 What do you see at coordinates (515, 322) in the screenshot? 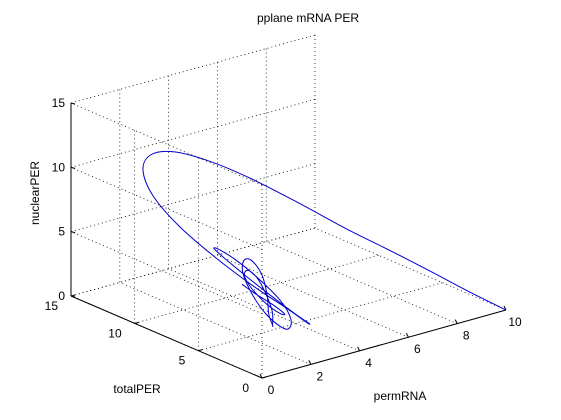
I see `x-tick-label: 10` at bounding box center [515, 322].